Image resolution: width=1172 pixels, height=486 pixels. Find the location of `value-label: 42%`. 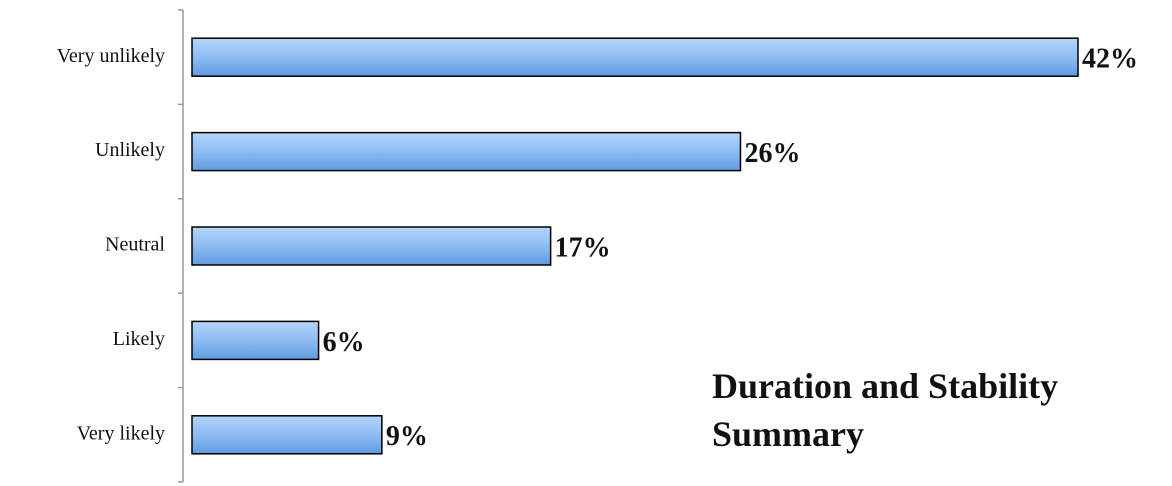

value-label: 42% is located at coordinates (1110, 59).